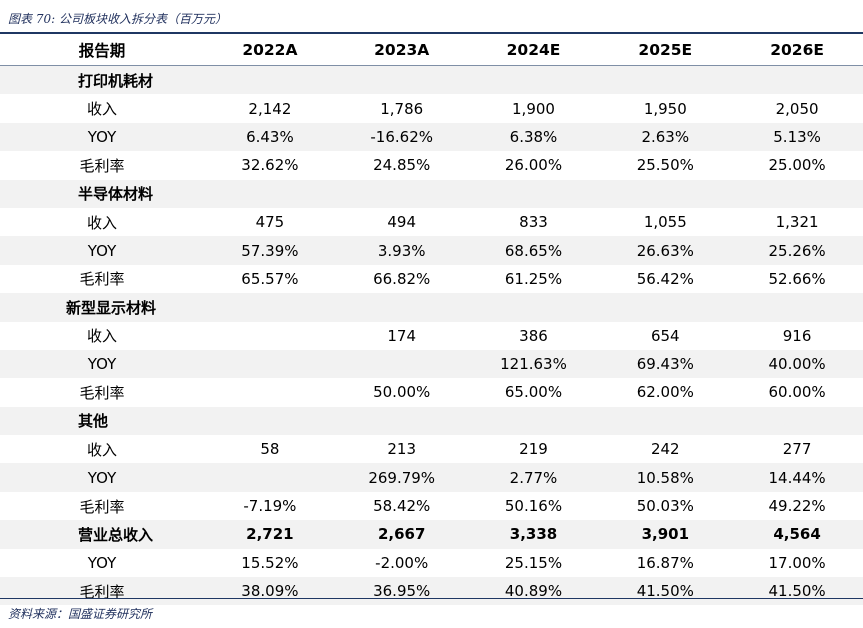 This screenshot has height=628, width=863. I want to click on category-row: 新型显示材料, so click(431, 307).